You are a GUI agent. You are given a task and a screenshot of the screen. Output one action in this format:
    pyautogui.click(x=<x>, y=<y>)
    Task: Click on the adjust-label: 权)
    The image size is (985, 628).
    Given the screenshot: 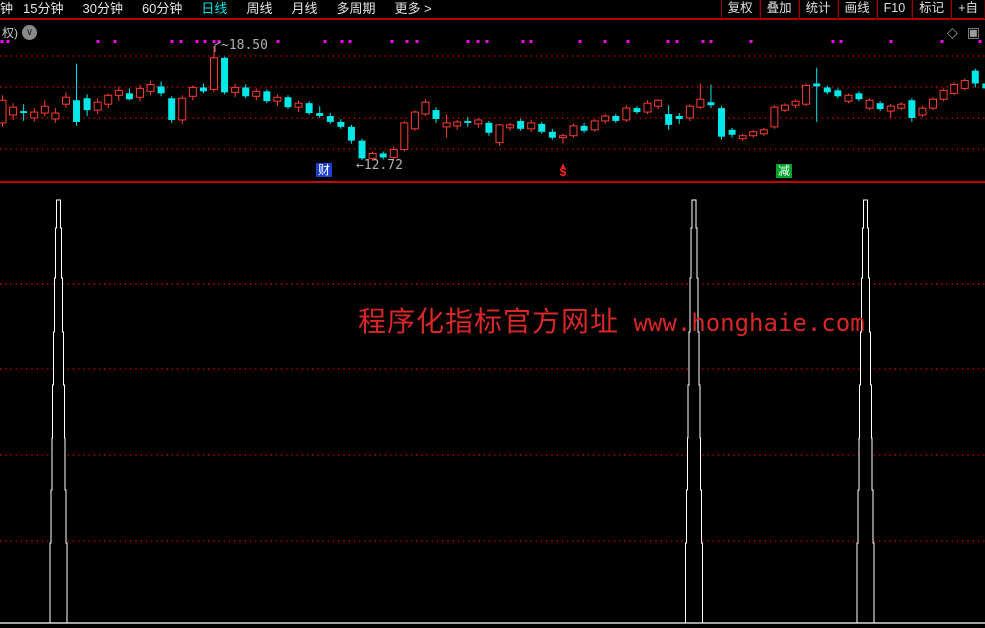 What is the action you would take?
    pyautogui.click(x=10, y=32)
    